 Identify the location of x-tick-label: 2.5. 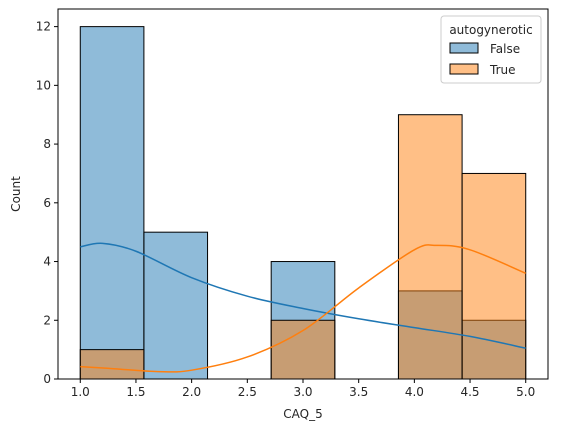
(247, 392).